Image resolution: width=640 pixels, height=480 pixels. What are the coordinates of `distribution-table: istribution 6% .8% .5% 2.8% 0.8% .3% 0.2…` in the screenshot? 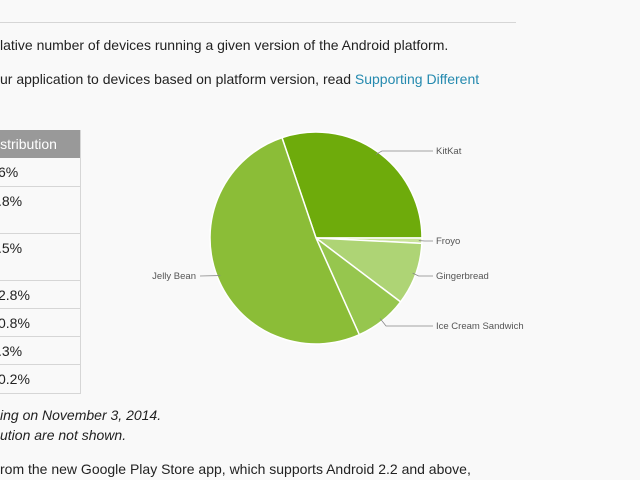 It's located at (40, 262).